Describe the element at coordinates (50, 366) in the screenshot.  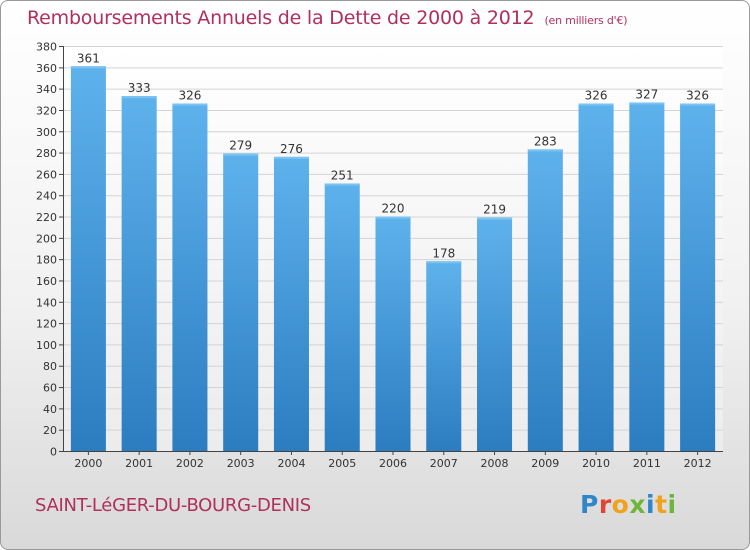
I see `y-tick-label: 80` at that location.